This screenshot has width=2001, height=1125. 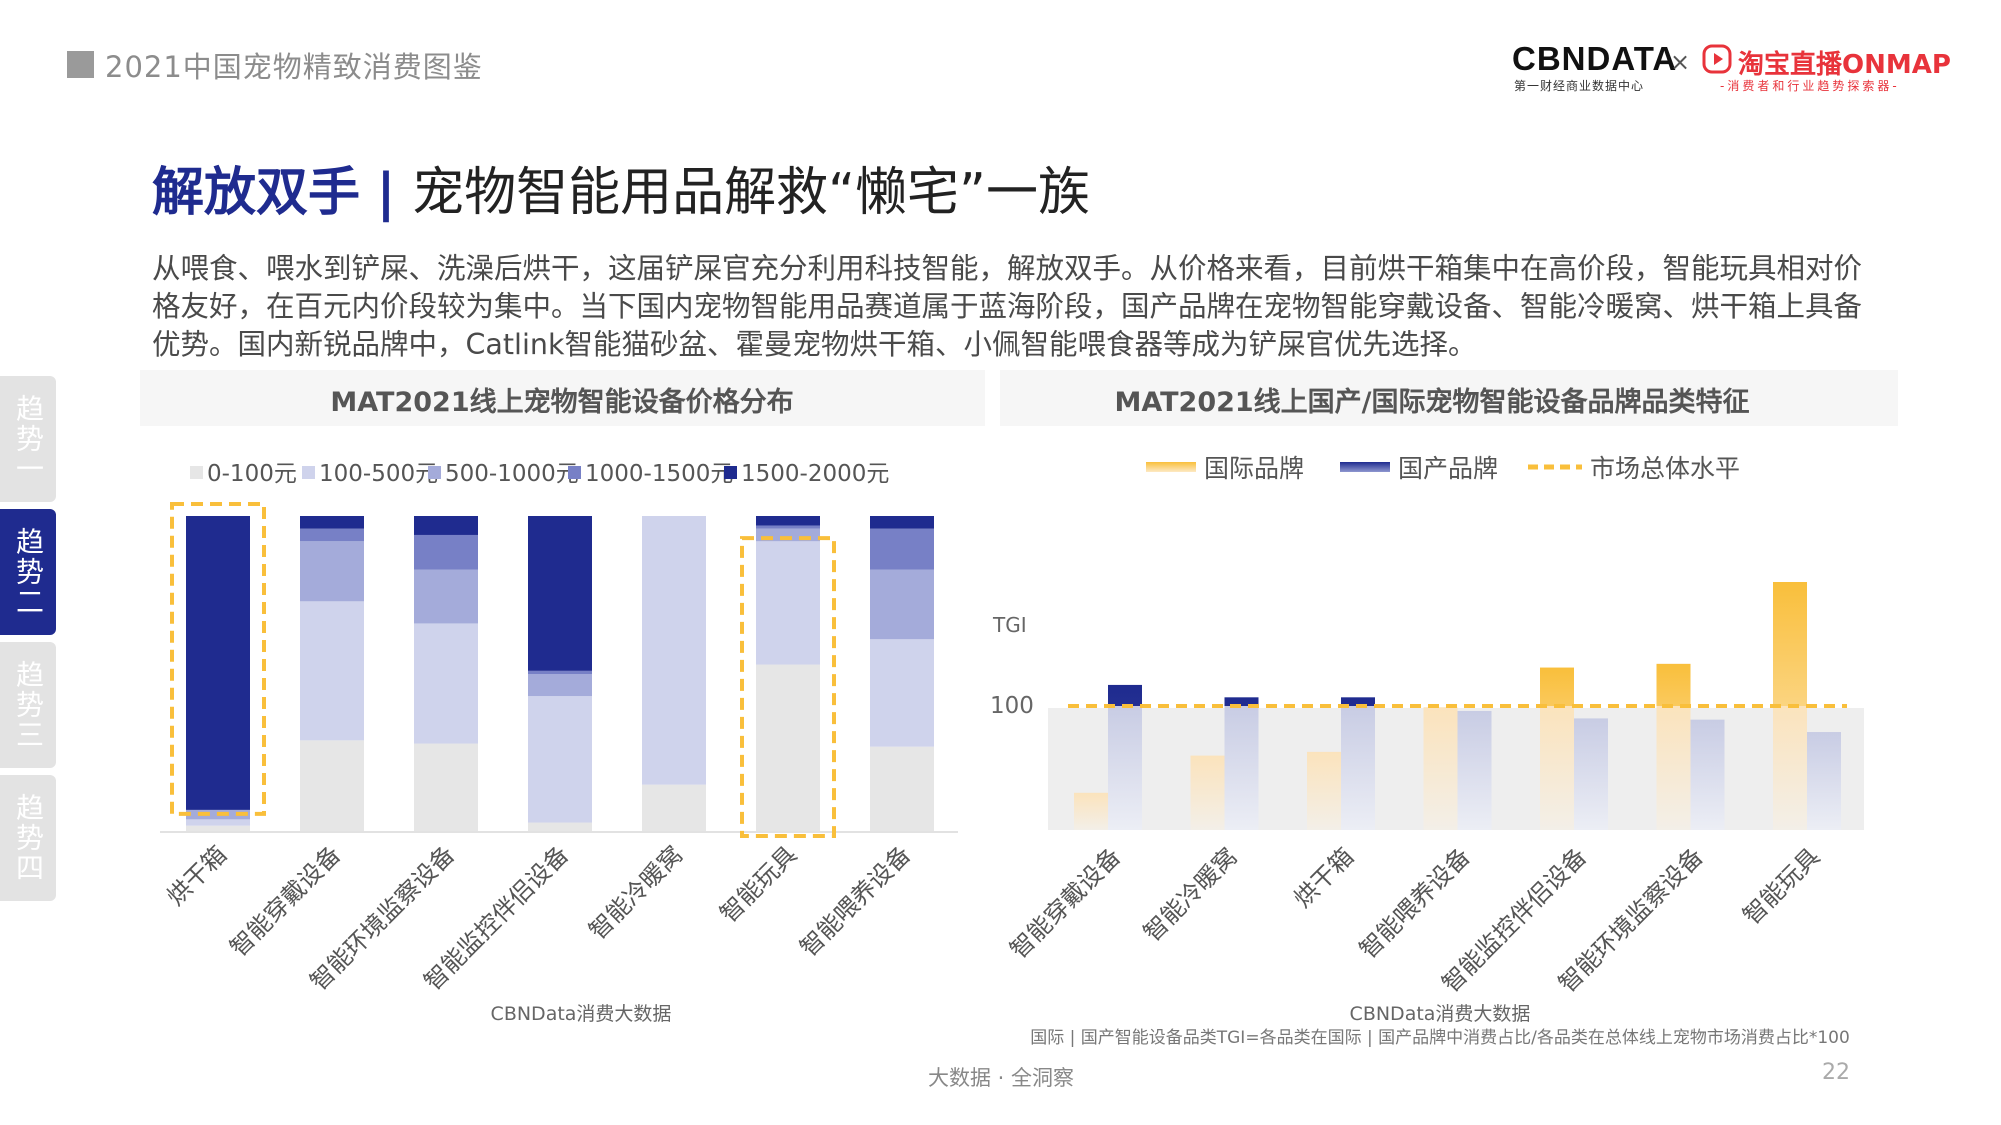 I want to click on x-tick-label: 智能穿戴设备, so click(x=286, y=901).